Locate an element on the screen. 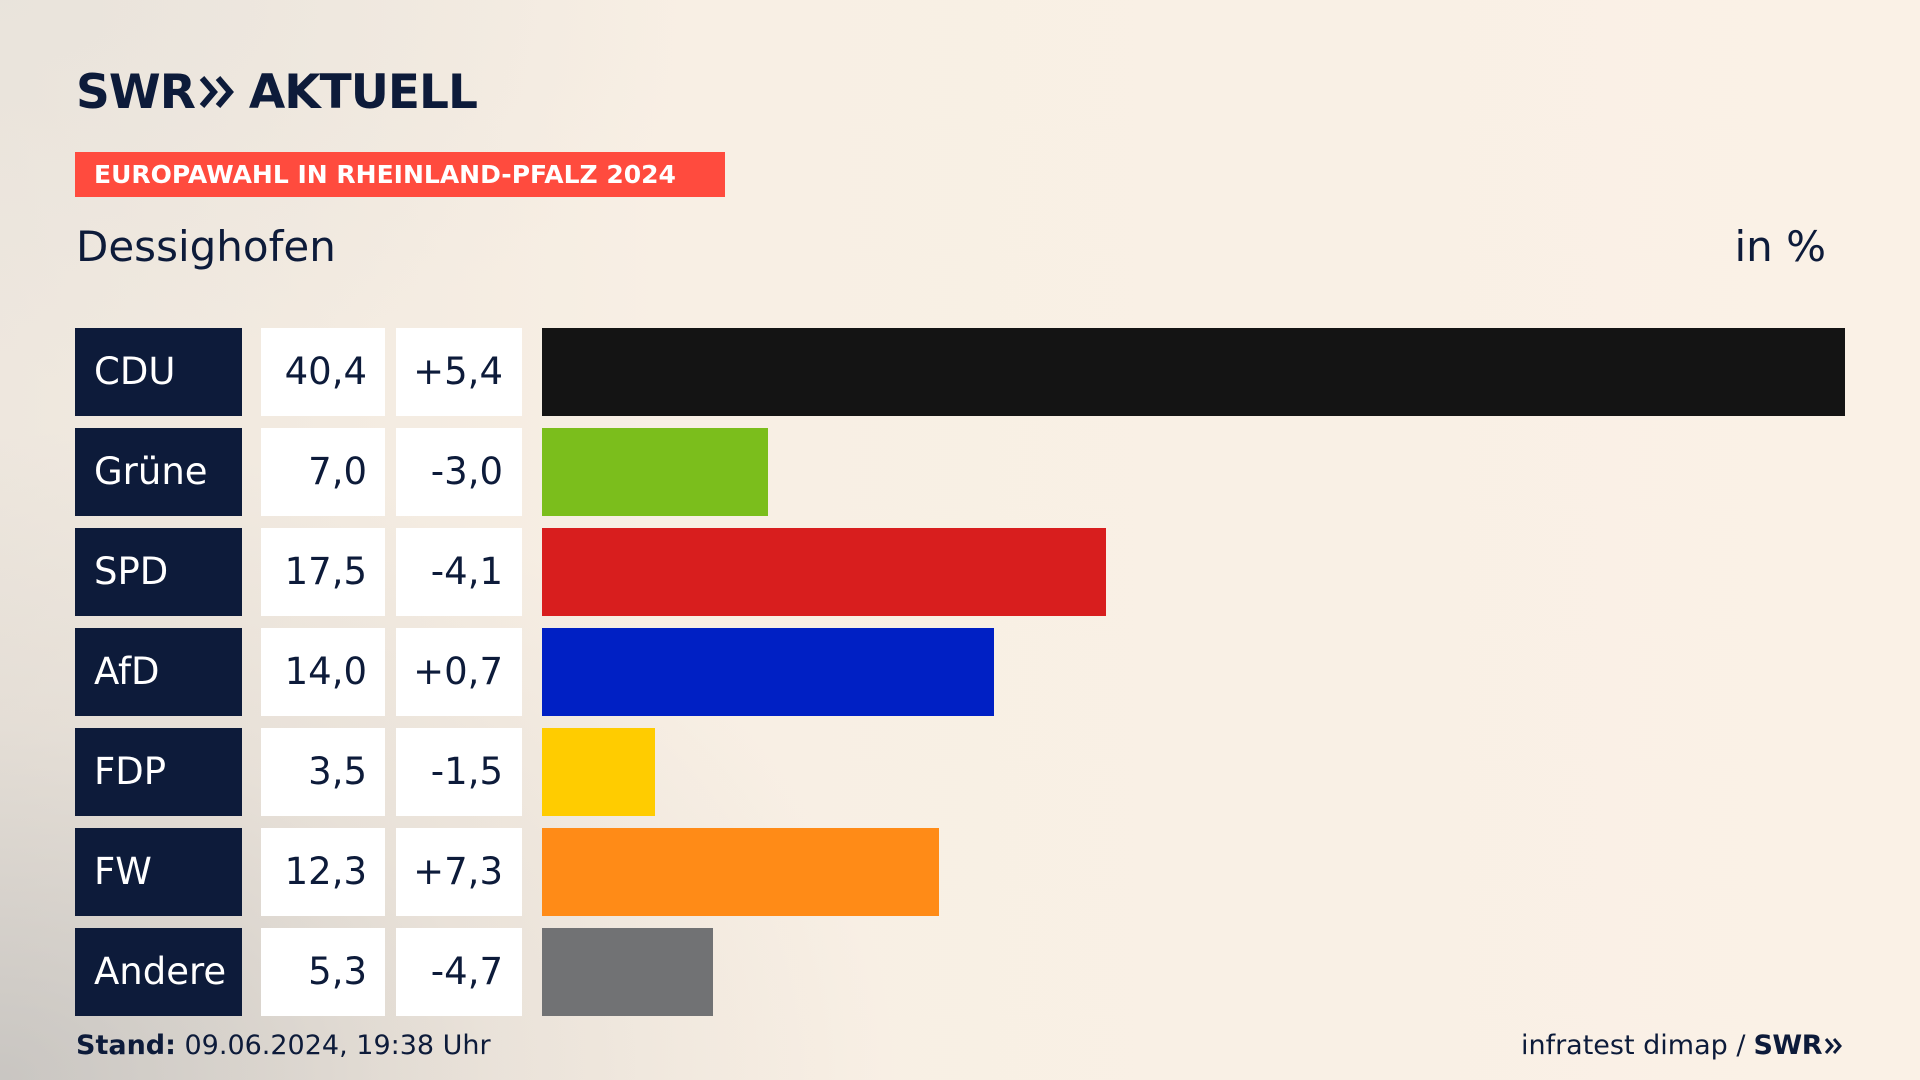  value-label-fw: 12,3 is located at coordinates (323, 872).